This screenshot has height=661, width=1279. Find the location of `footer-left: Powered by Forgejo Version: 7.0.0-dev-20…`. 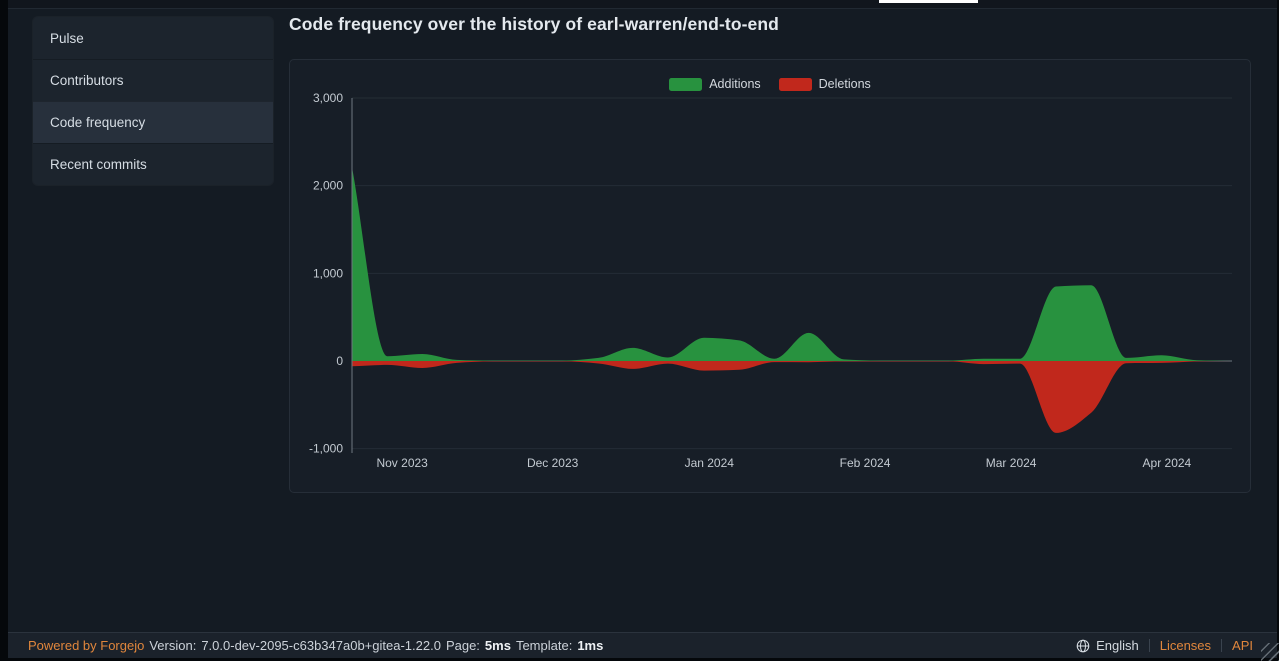

footer-left: Powered by Forgejo Version: 7.0.0-dev-20… is located at coordinates (315, 645).